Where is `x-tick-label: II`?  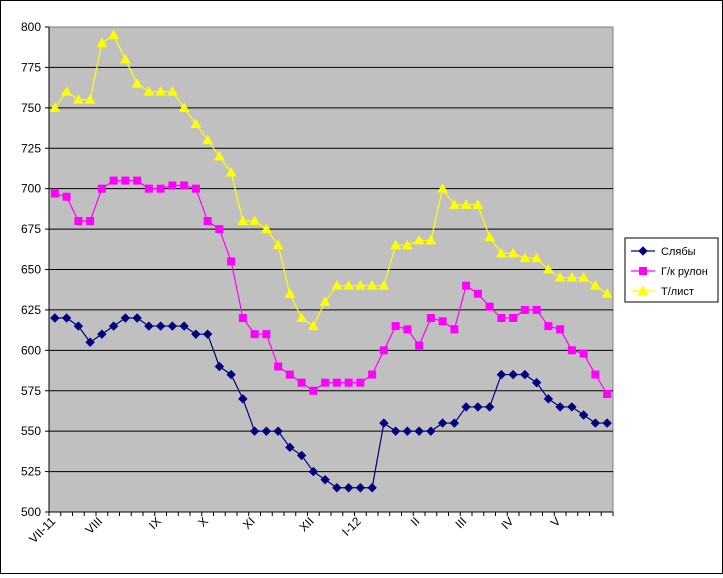
x-tick-label: II is located at coordinates (415, 521).